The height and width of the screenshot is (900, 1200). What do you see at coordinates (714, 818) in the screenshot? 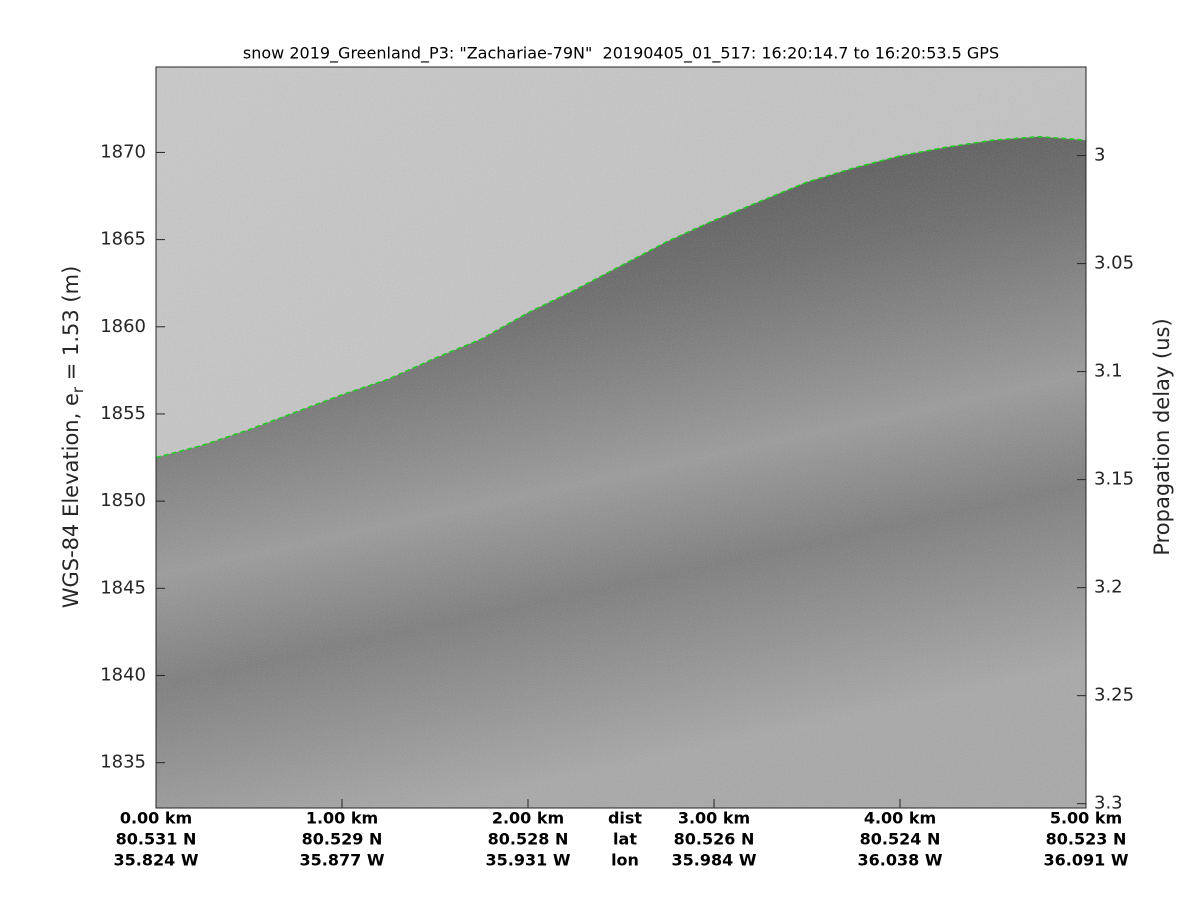
I see `x-tick-label: 3.00 km` at bounding box center [714, 818].